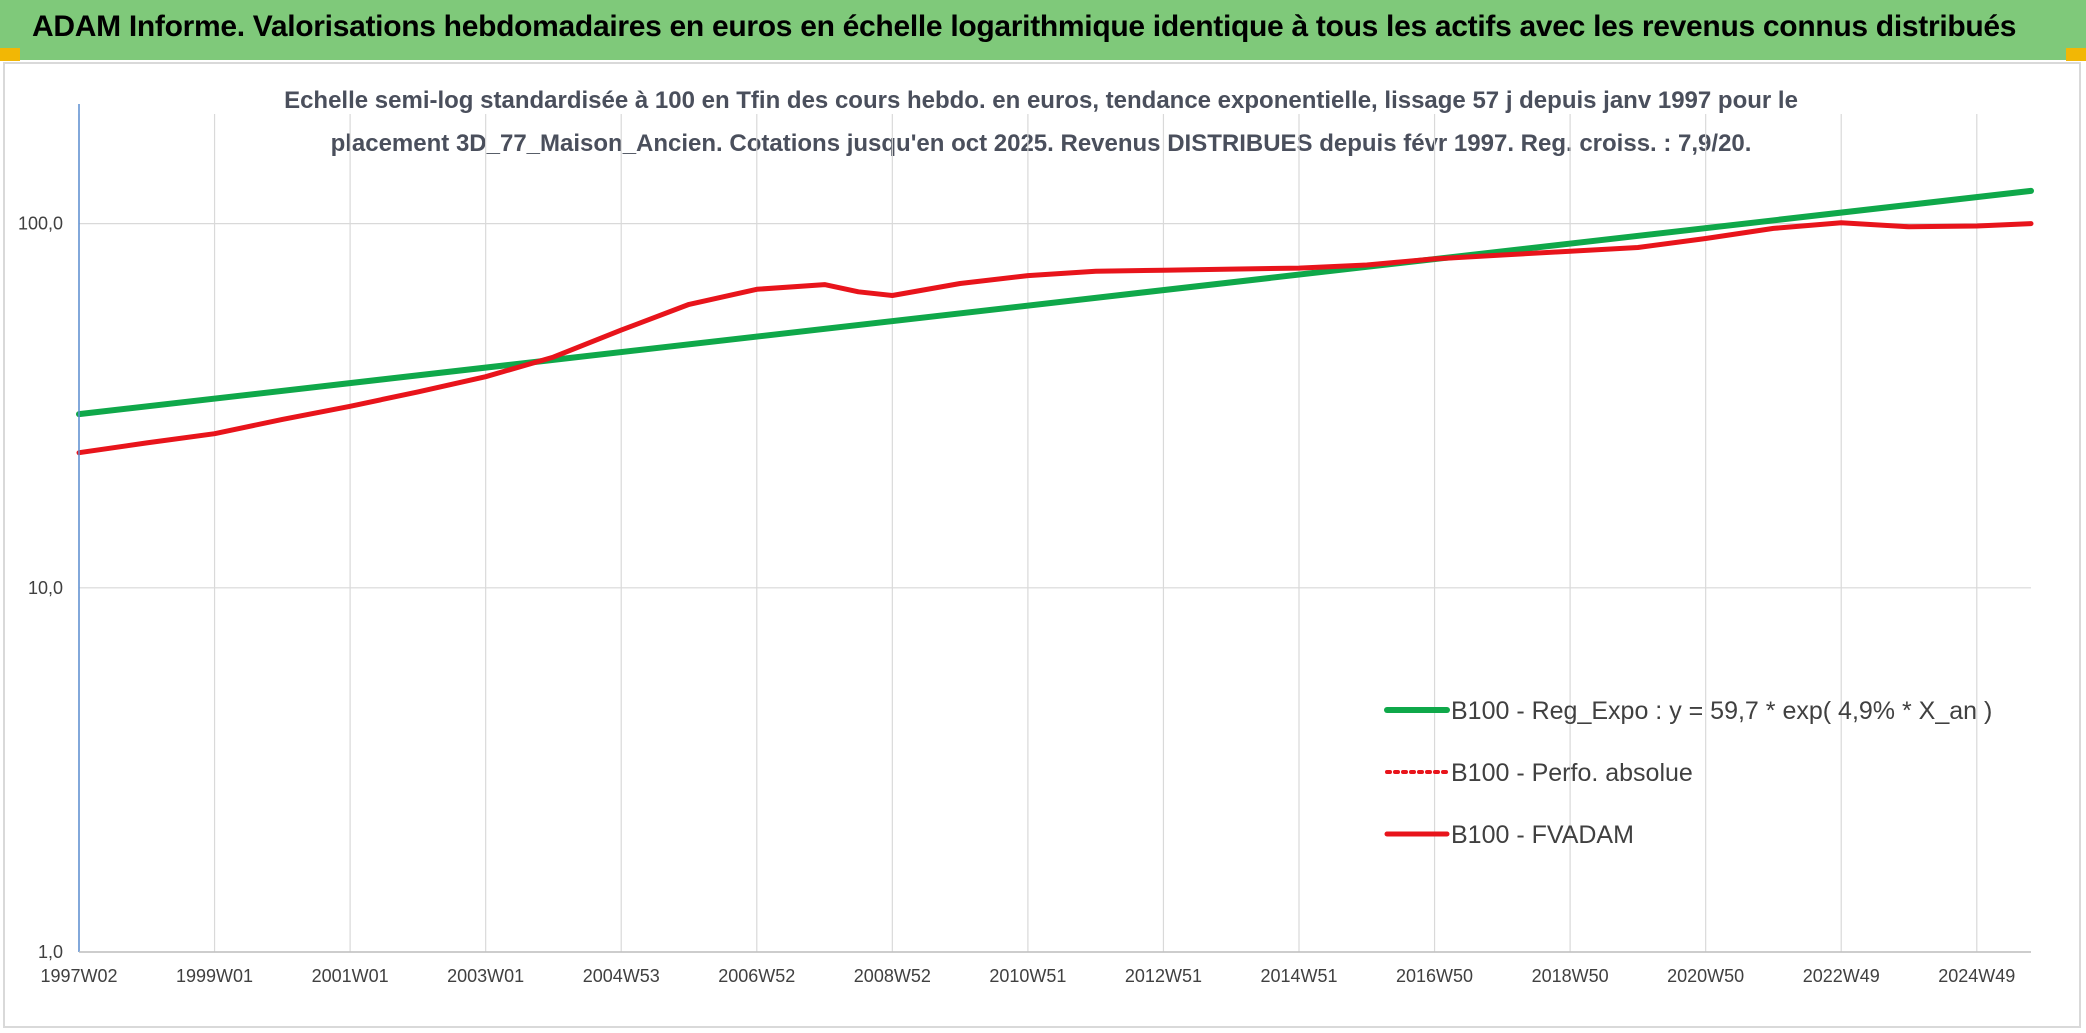  I want to click on corner-accent-right, so click(2076, 54).